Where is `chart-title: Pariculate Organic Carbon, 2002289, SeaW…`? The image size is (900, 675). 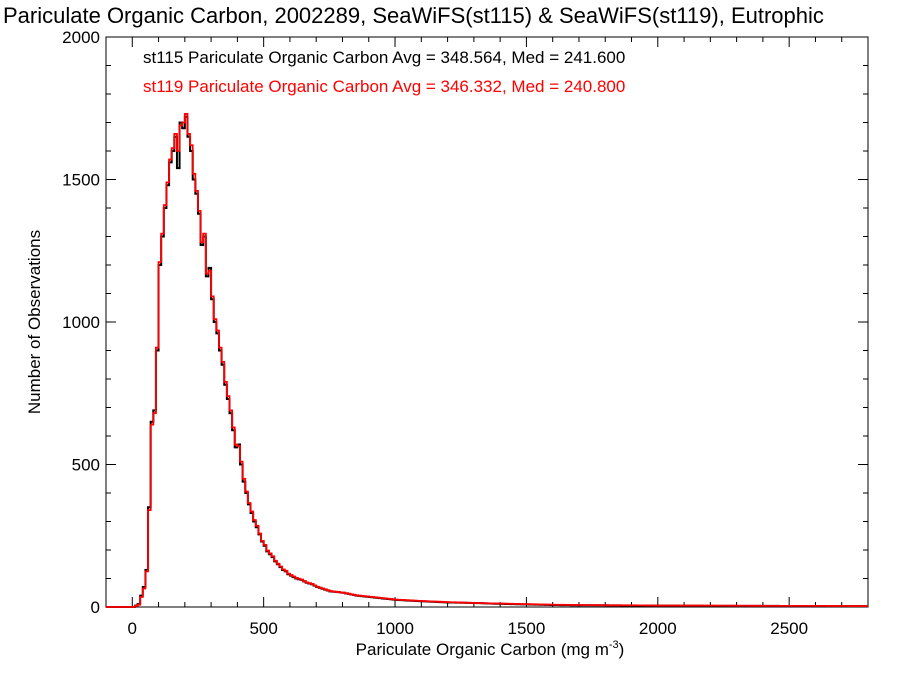
chart-title: Pariculate Organic Carbon, 2002289, SeaW… is located at coordinates (413, 15).